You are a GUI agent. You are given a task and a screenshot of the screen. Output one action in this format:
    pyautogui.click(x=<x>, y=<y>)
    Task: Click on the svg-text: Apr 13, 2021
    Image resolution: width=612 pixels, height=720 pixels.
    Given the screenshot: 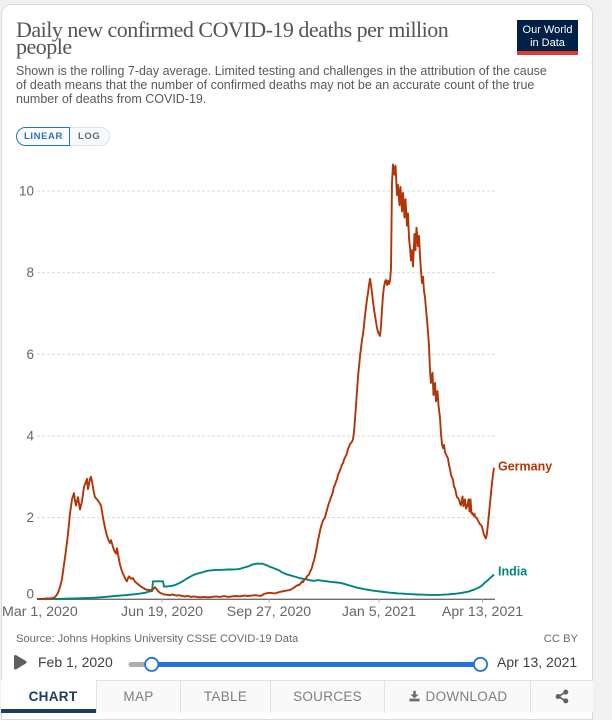 What is the action you would take?
    pyautogui.click(x=482, y=612)
    